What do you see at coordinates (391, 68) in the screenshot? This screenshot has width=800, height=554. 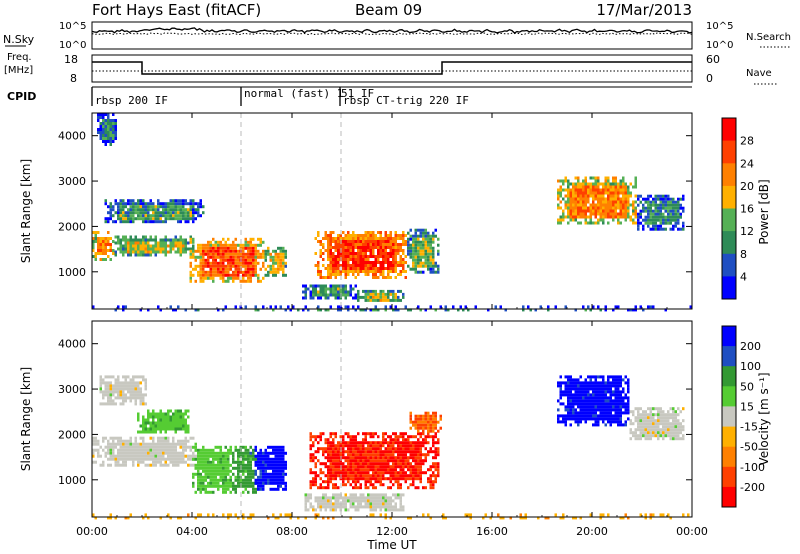 I see `freq-panel: Freq. [MHz] 18 8 60 0 Nave` at bounding box center [391, 68].